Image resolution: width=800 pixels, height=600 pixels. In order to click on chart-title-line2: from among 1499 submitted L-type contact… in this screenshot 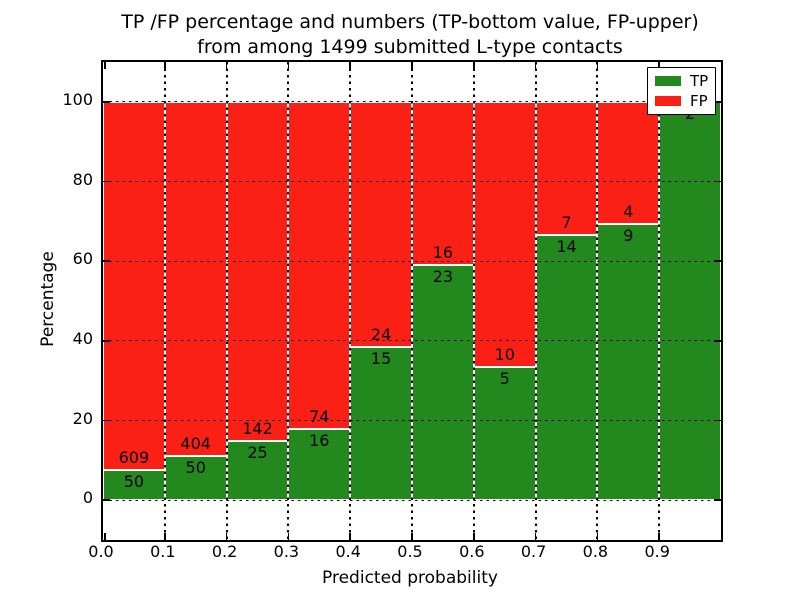, I will do `click(410, 47)`.